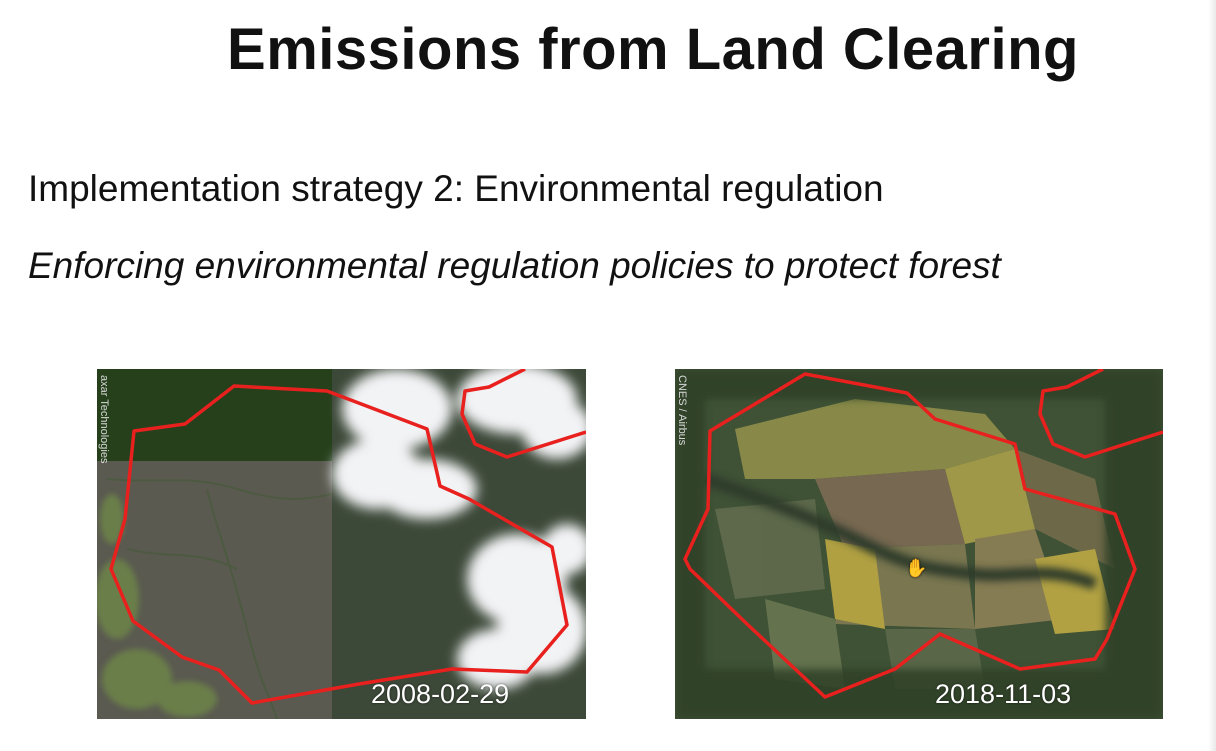  Describe the element at coordinates (1003, 694) in the screenshot. I see `image-date-label: 2018-11-03` at that location.